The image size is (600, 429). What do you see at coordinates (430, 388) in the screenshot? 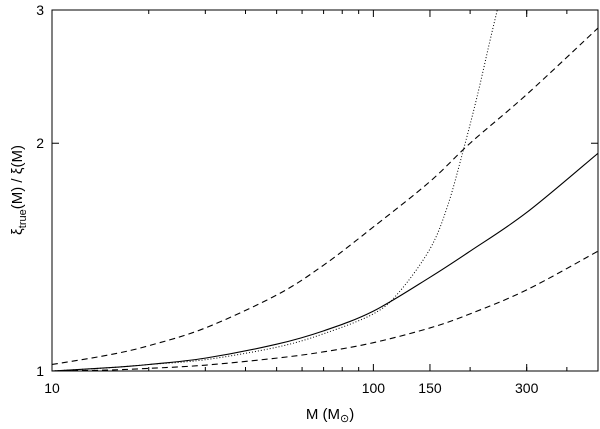
I see `x-tick-label: 150` at bounding box center [430, 388].